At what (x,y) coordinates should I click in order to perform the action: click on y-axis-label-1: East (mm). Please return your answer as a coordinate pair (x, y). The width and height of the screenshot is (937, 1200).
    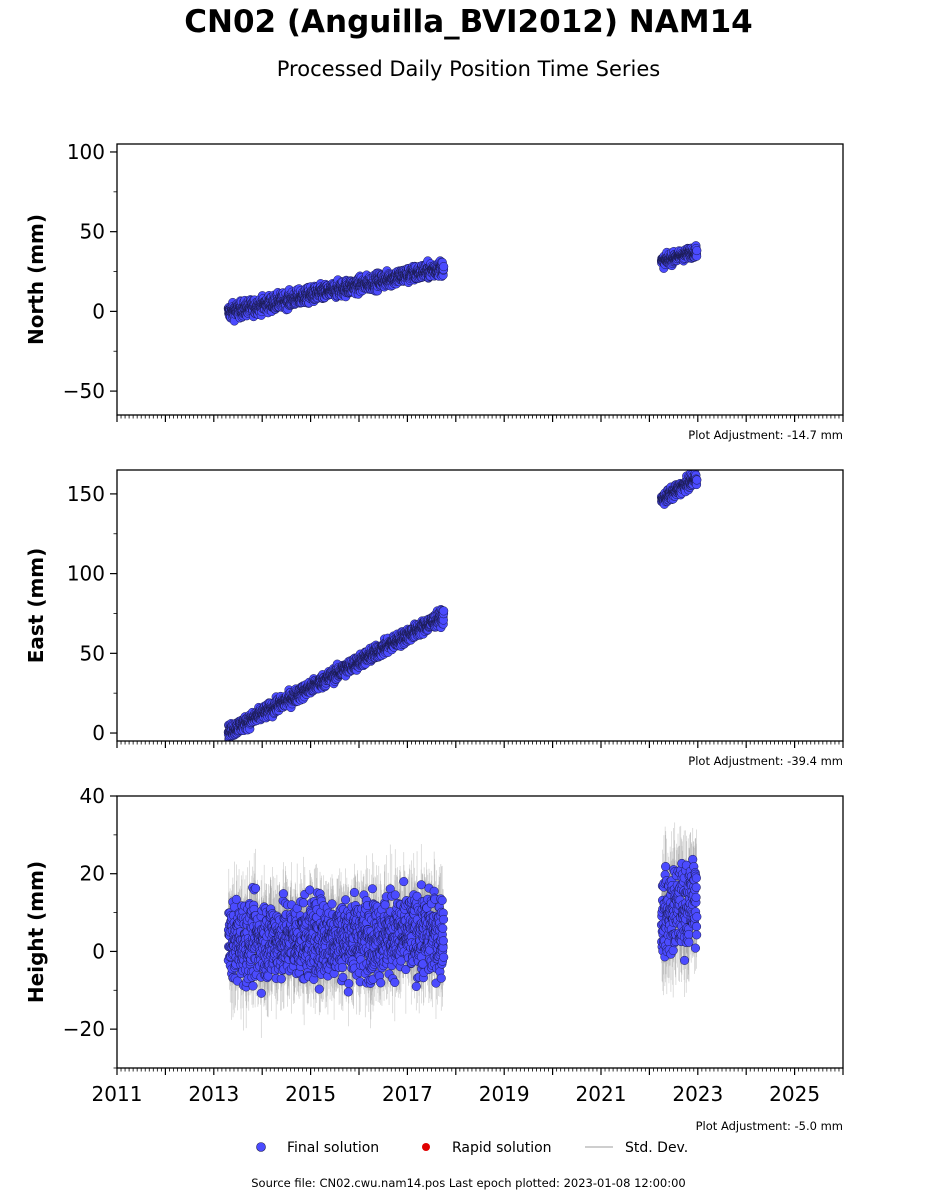
    Looking at the image, I should click on (36, 606).